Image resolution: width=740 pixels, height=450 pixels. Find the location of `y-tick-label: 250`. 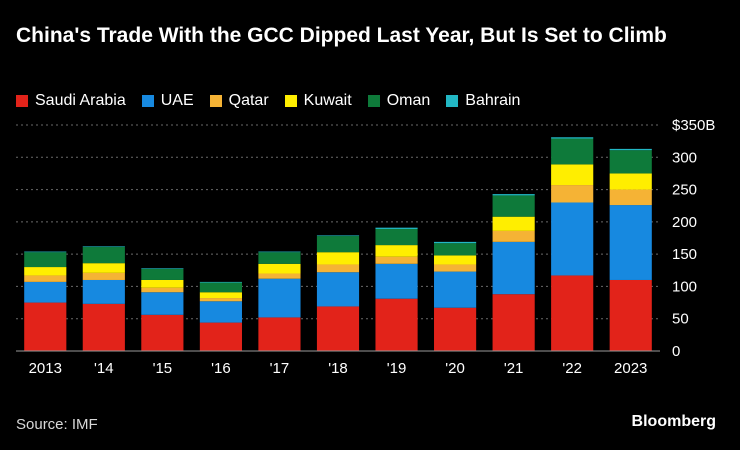

y-tick-label: 250 is located at coordinates (684, 190).